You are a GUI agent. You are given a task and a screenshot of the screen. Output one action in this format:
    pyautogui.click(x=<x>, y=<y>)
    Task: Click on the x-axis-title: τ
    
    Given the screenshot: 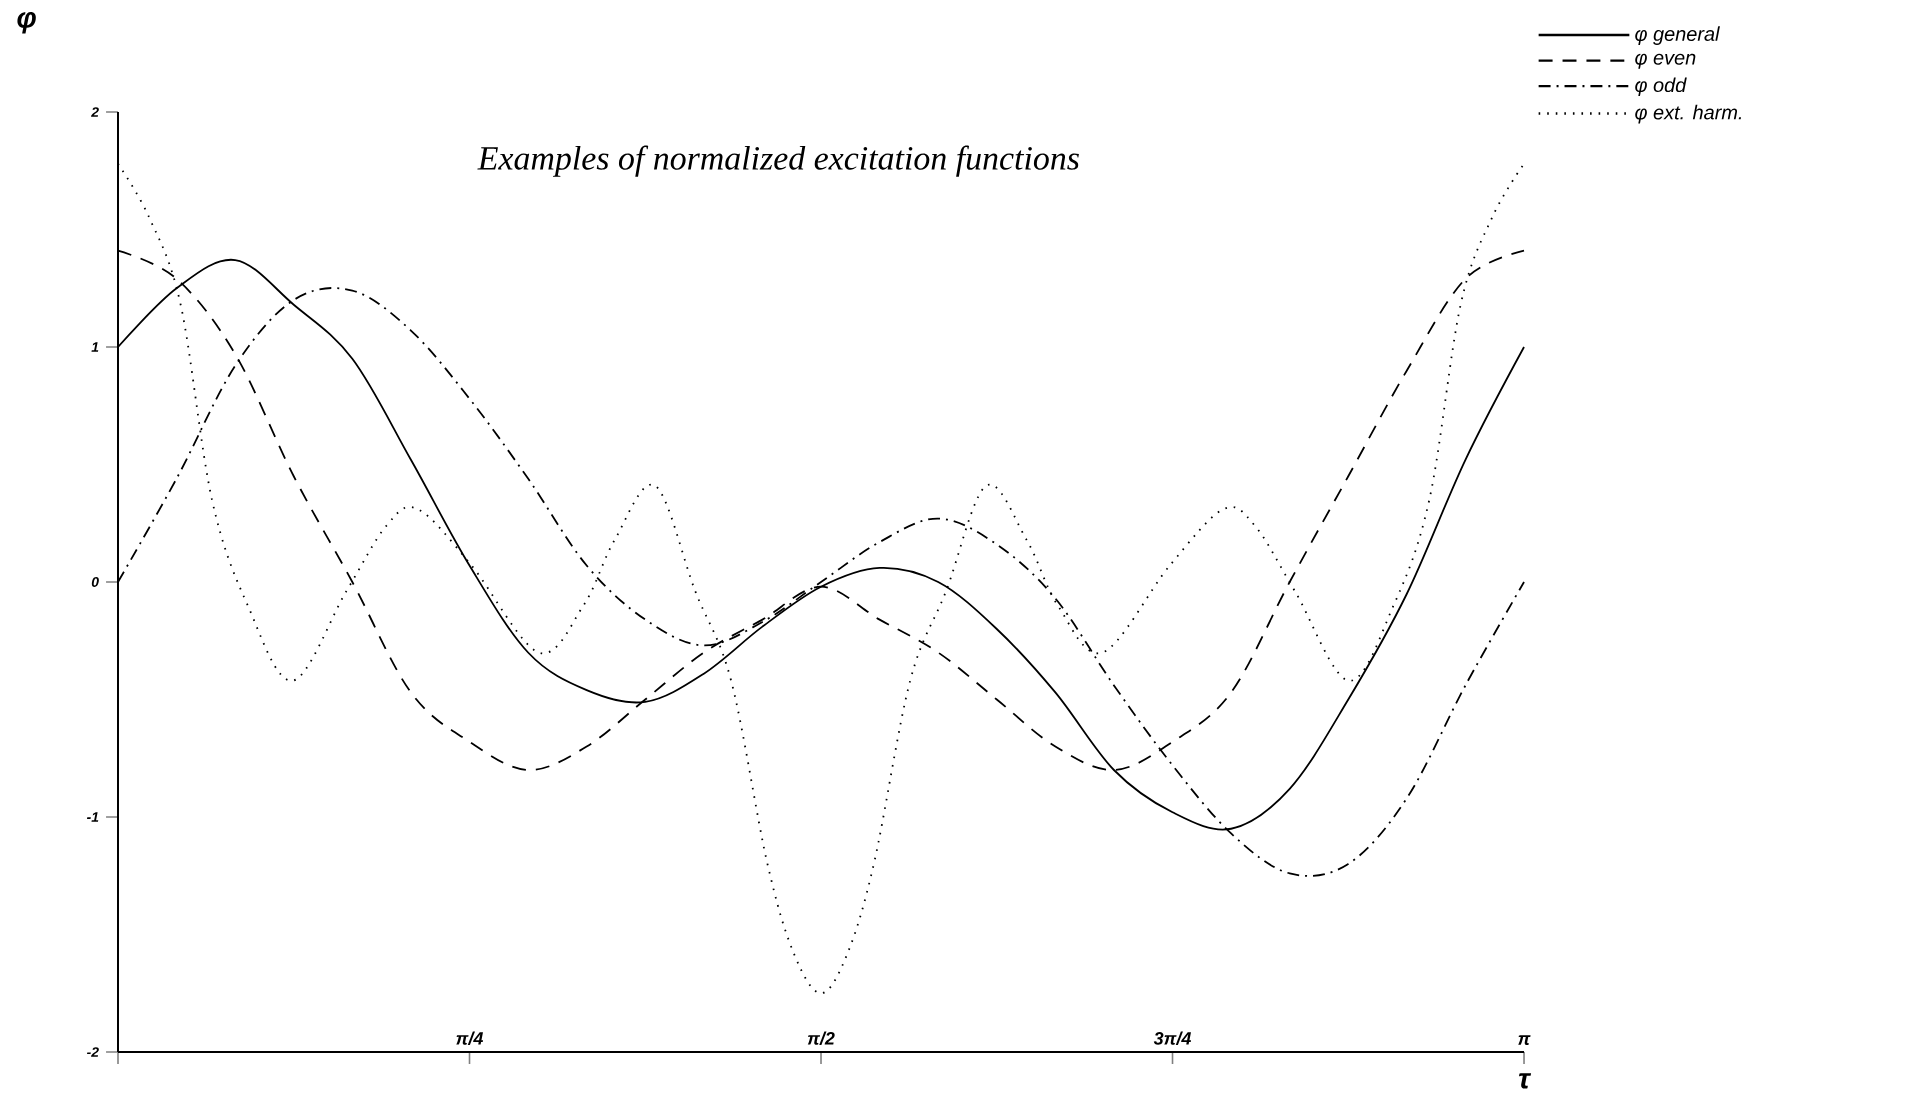 What is the action you would take?
    pyautogui.click(x=1525, y=1081)
    